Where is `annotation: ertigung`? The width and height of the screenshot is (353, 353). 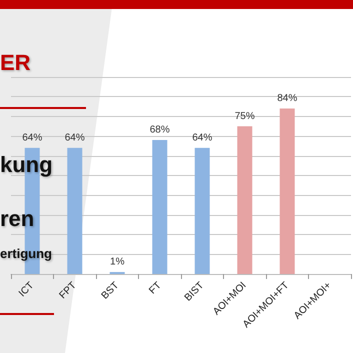 annotation: ertigung is located at coordinates (26, 253).